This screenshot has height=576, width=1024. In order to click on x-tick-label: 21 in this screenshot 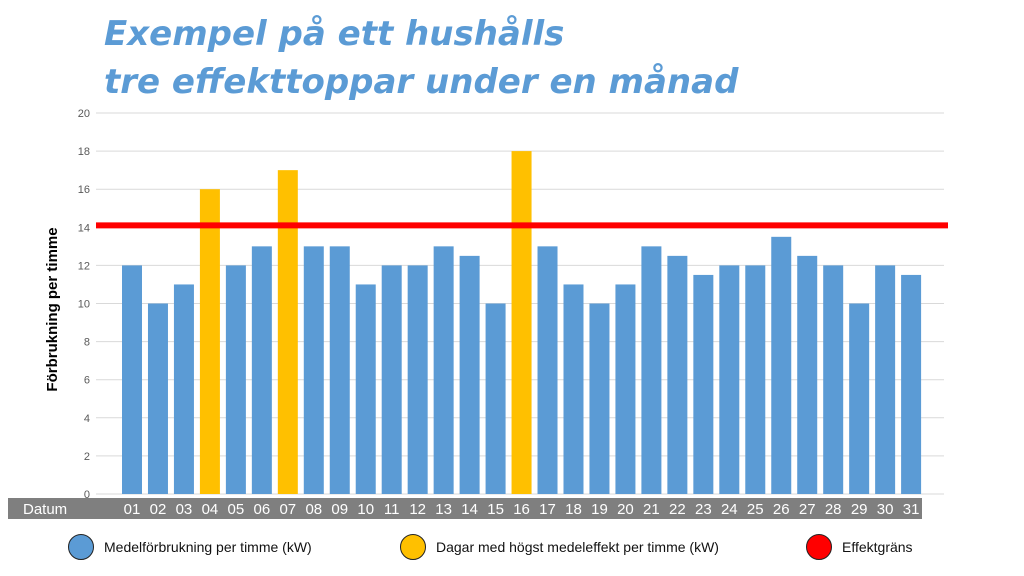, I will do `click(651, 509)`.